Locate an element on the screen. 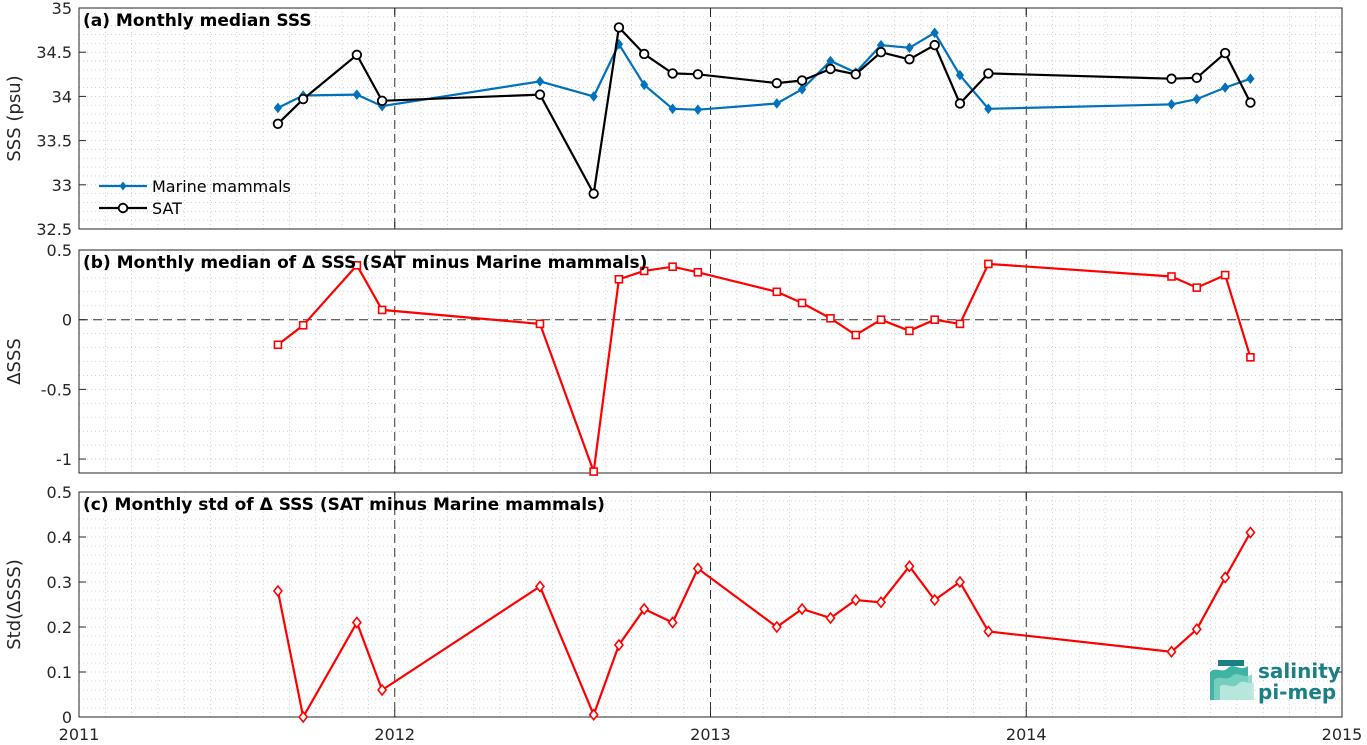  legend-label-sat: SAT is located at coordinates (167, 208).